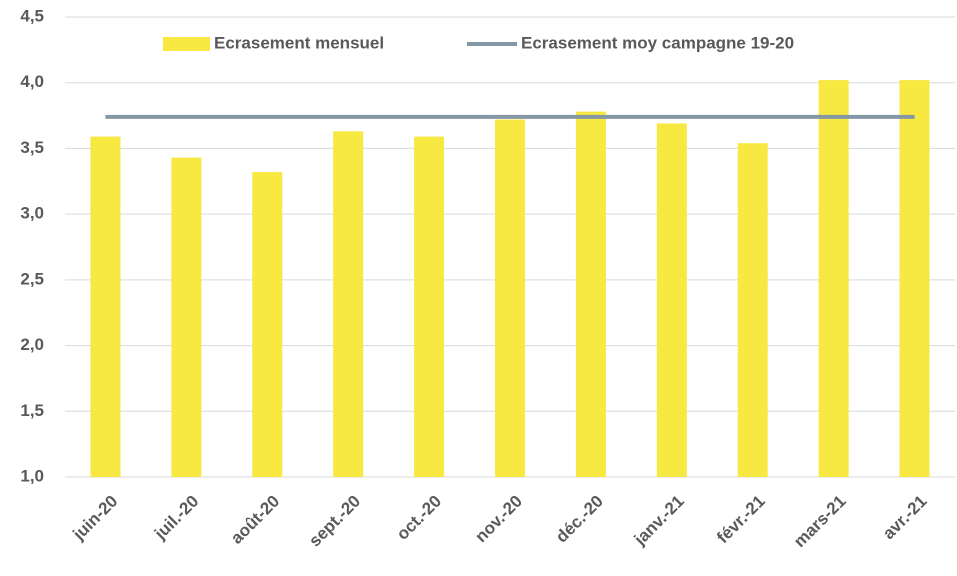 The height and width of the screenshot is (576, 957). I want to click on x-tick-label: janv.-21, so click(659, 521).